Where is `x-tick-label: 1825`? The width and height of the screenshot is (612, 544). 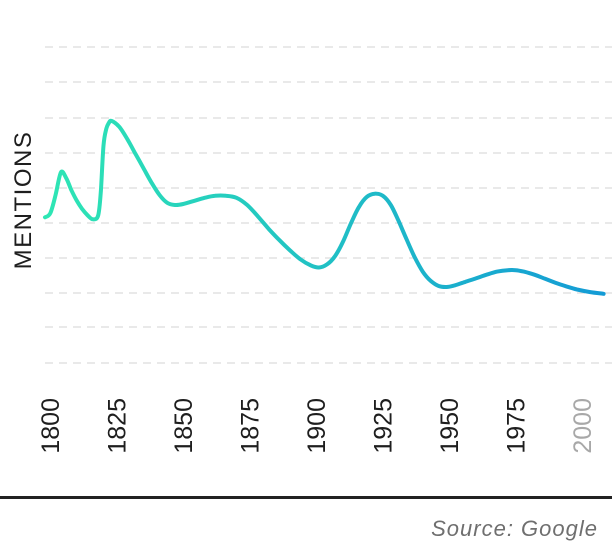 x-tick-label: 1825 is located at coordinates (118, 426).